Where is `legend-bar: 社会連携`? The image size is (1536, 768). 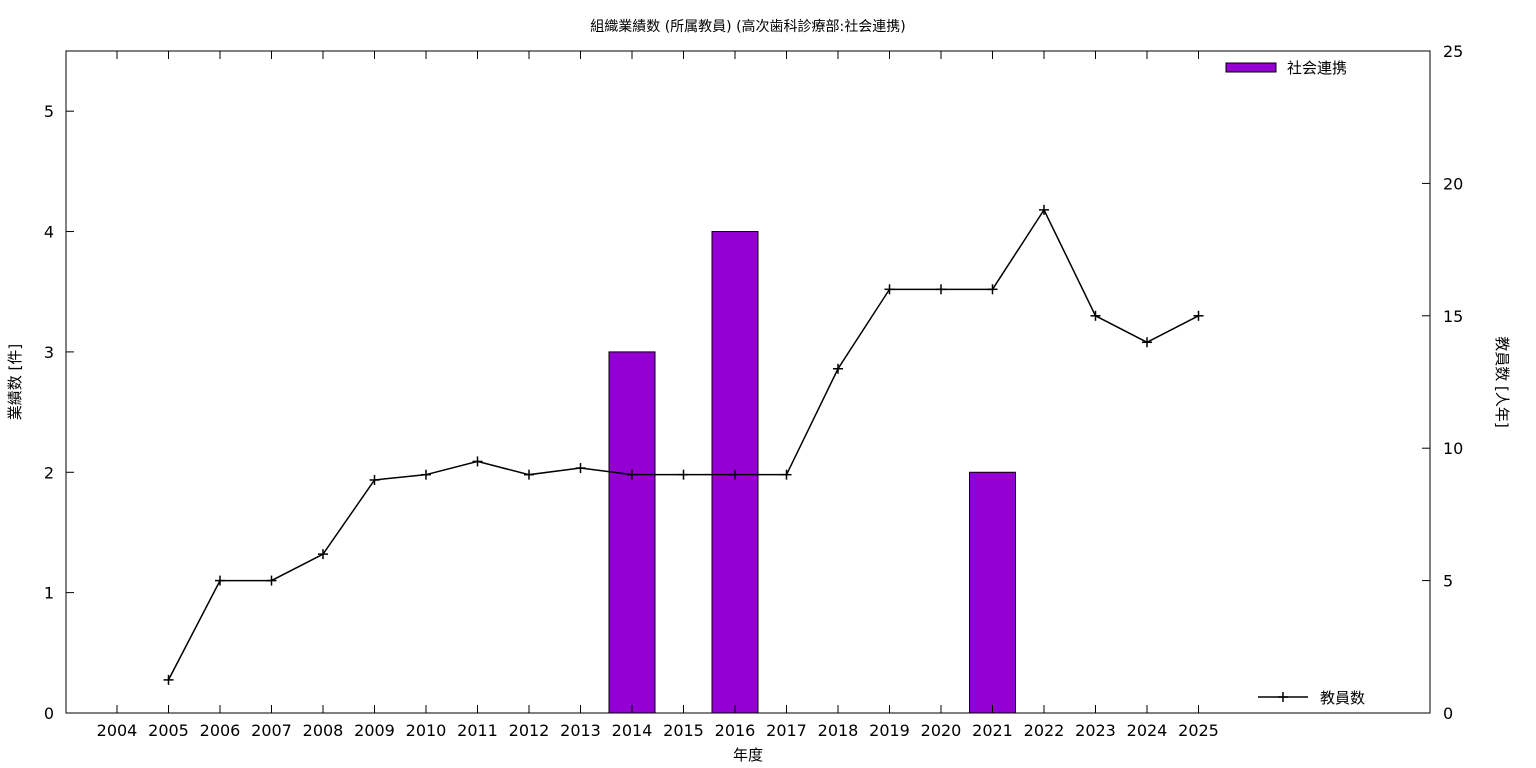 legend-bar: 社会連携 is located at coordinates (1286, 68).